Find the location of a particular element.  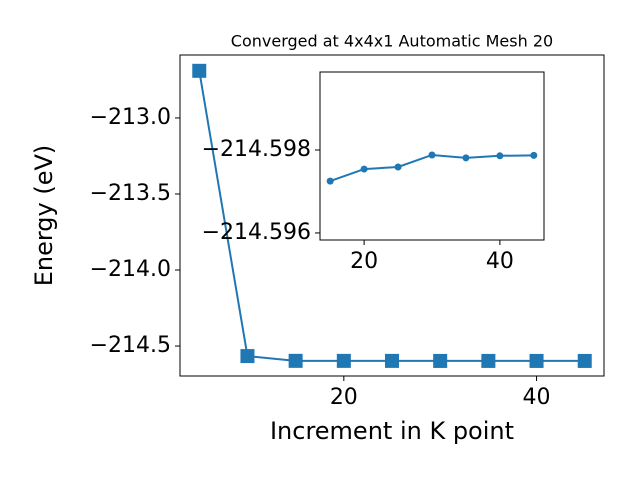

chart-title: Converged at 4x4x1 Automatic Mesh 20 is located at coordinates (392, 41).